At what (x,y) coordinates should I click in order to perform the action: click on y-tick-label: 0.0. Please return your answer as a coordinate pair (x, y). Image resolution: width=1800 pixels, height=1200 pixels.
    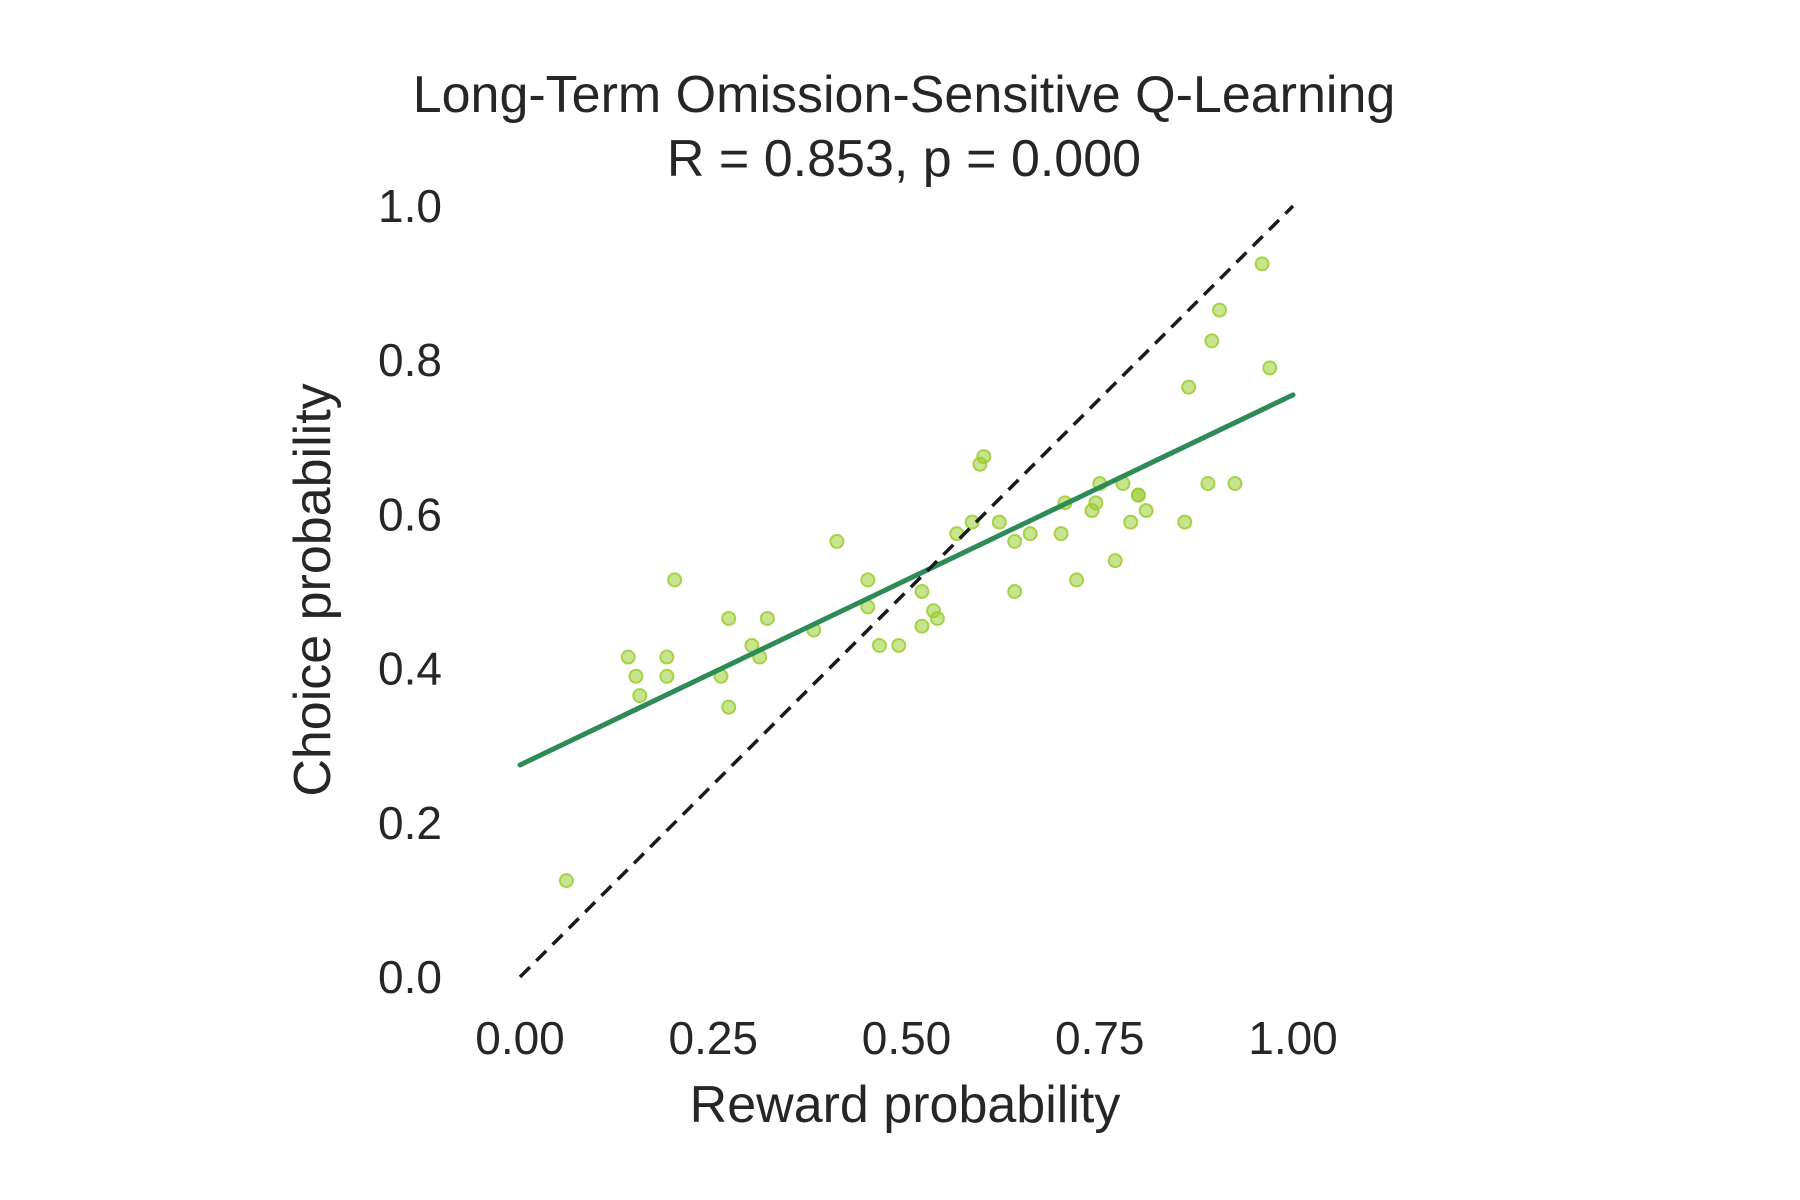
    Looking at the image, I should click on (410, 977).